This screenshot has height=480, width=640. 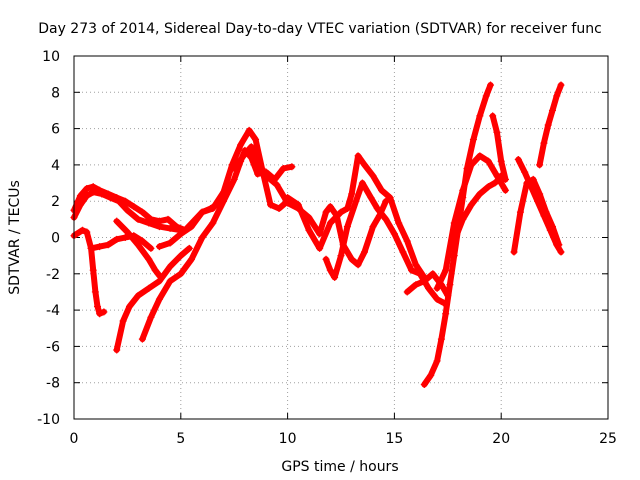 What do you see at coordinates (74, 439) in the screenshot?
I see `x-tick-label: 0` at bounding box center [74, 439].